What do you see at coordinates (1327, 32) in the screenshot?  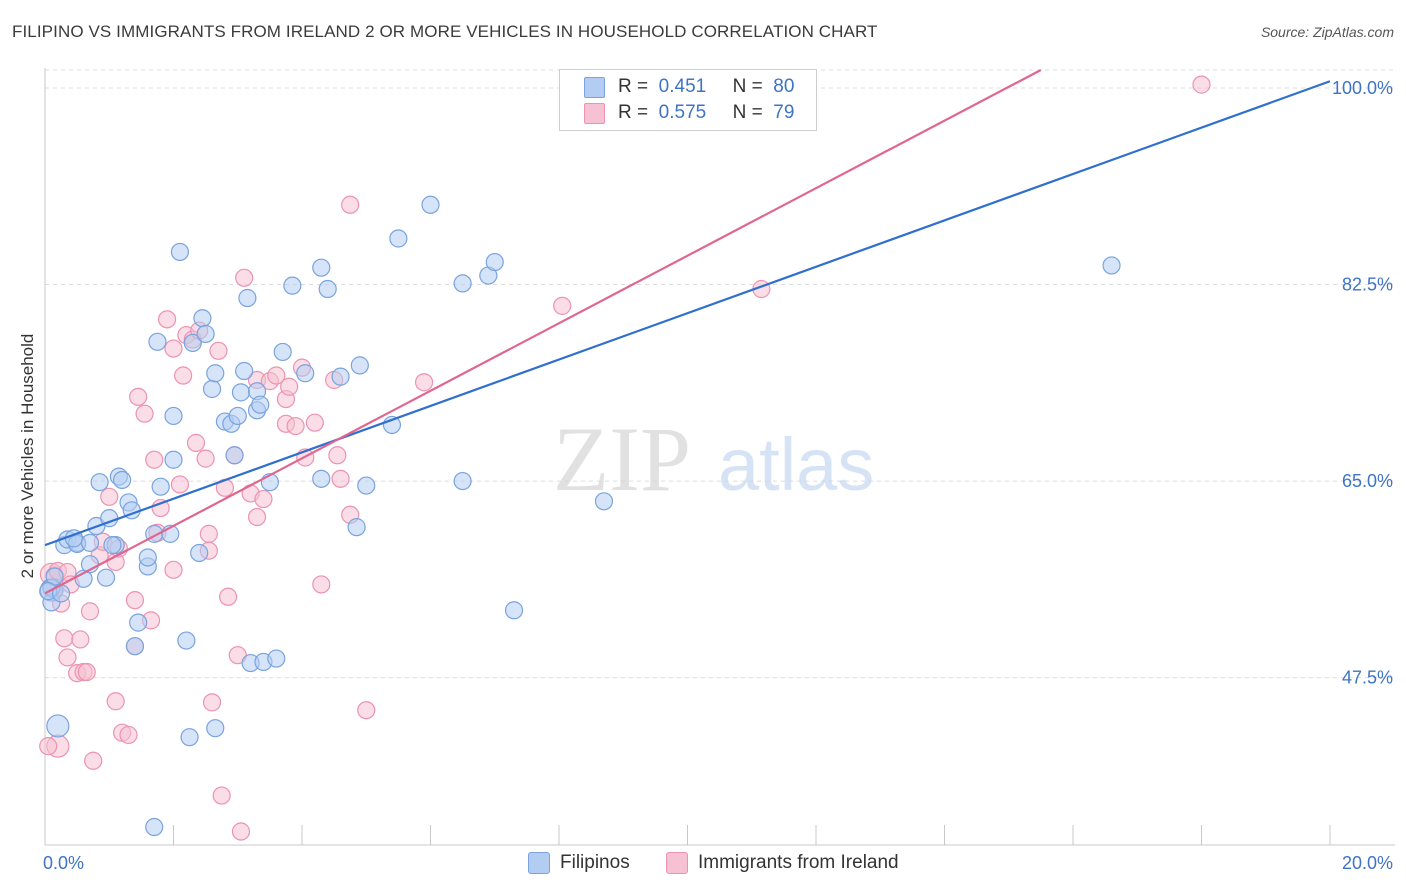 I see `source-label: Source: ZipAtlas.com` at bounding box center [1327, 32].